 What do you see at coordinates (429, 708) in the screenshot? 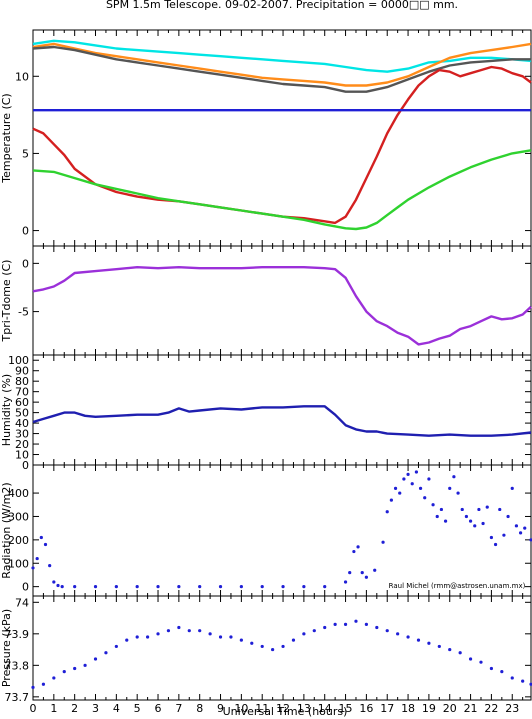
I see `xtick-label: 19` at bounding box center [429, 708].